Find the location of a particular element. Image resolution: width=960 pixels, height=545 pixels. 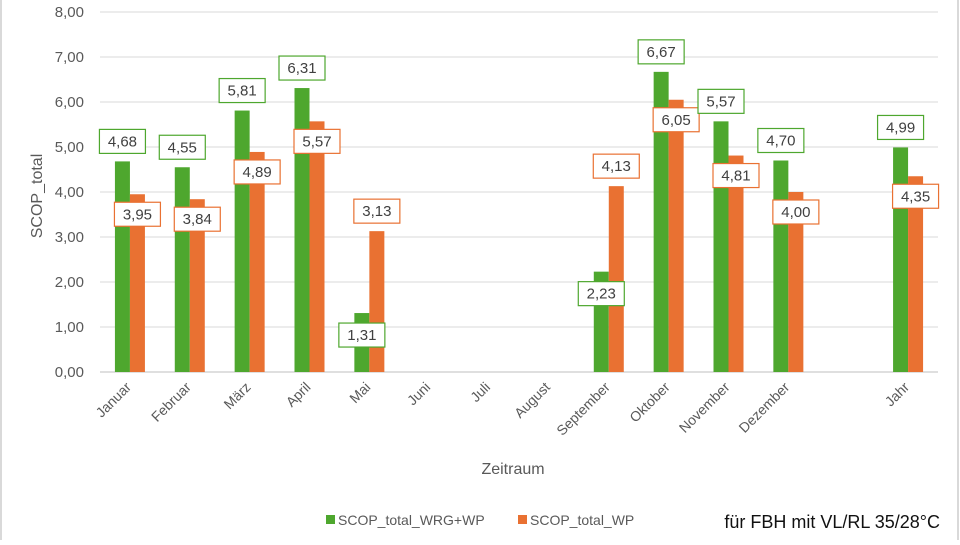

x-tick-label: Februar is located at coordinates (171, 402).